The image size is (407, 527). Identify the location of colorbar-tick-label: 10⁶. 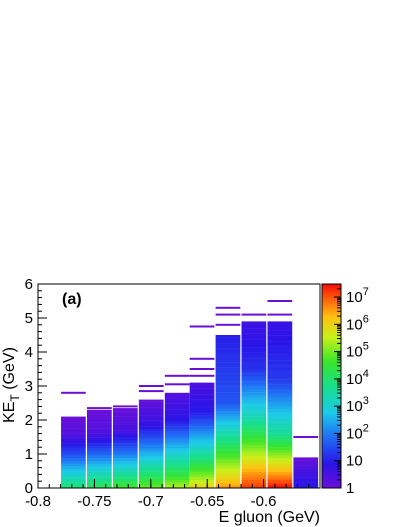
(357, 323).